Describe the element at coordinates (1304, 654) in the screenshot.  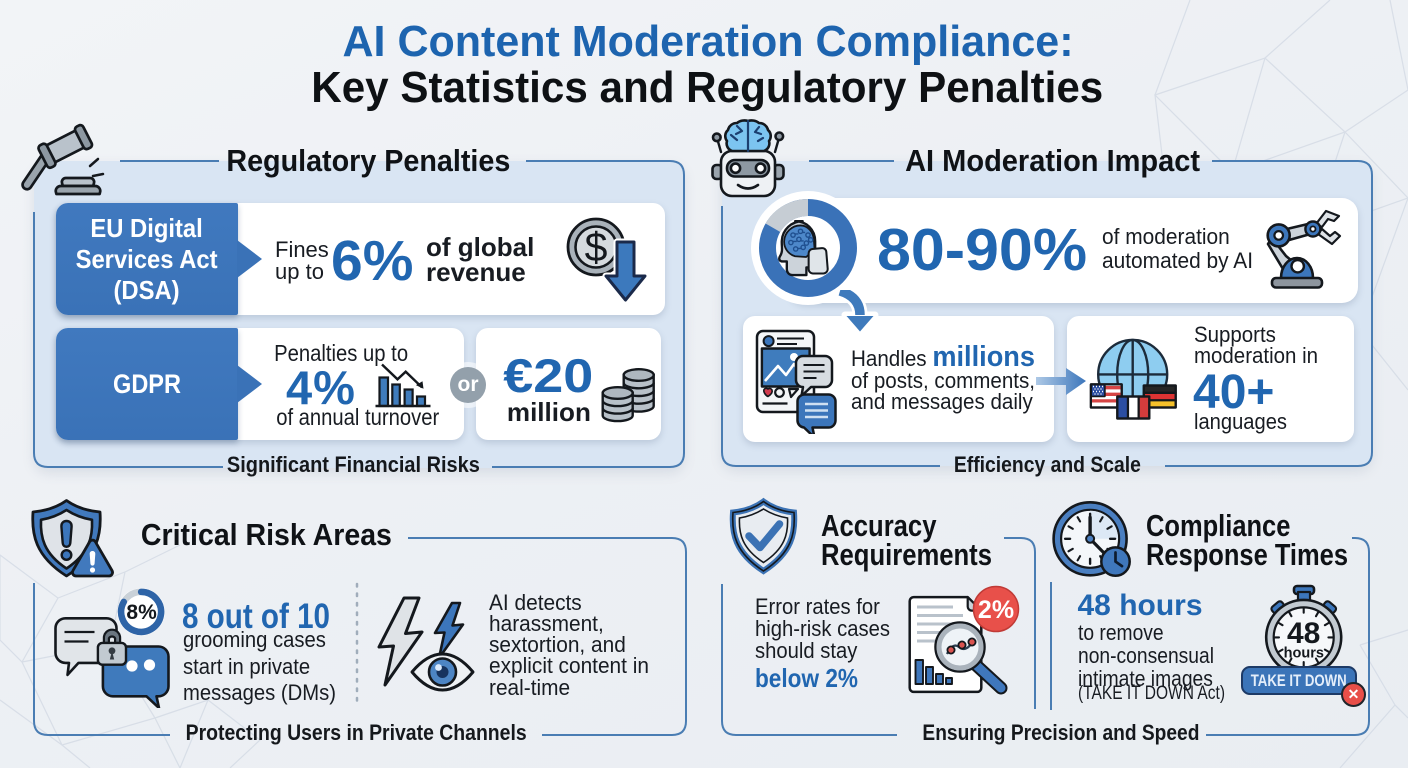
I see `svg-text: hours` at that location.